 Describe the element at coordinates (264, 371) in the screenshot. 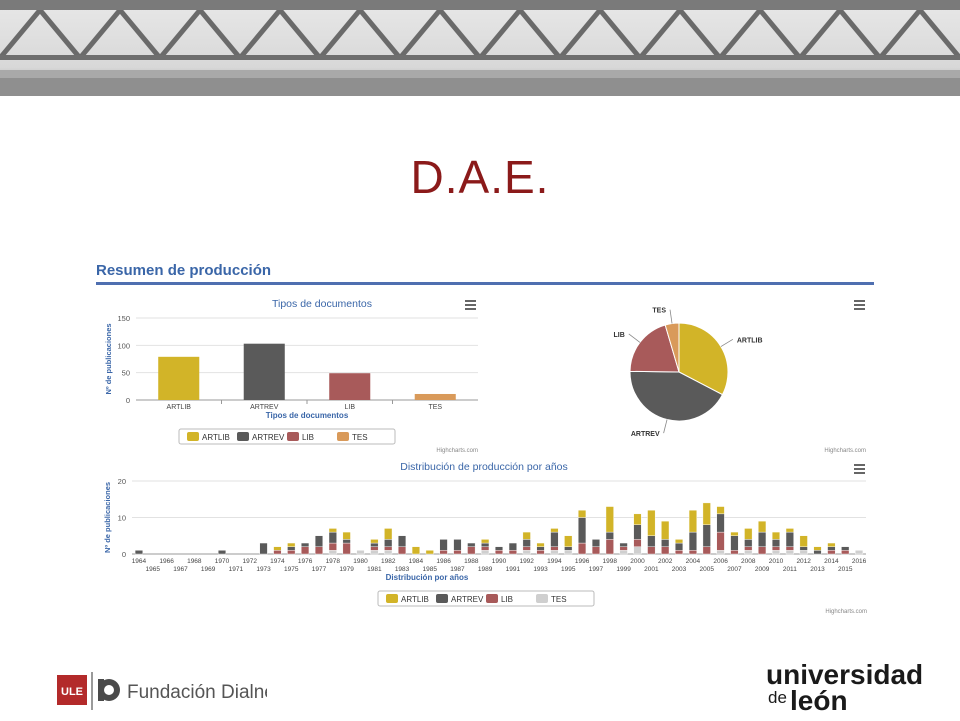

I see `bar-artrev` at that location.